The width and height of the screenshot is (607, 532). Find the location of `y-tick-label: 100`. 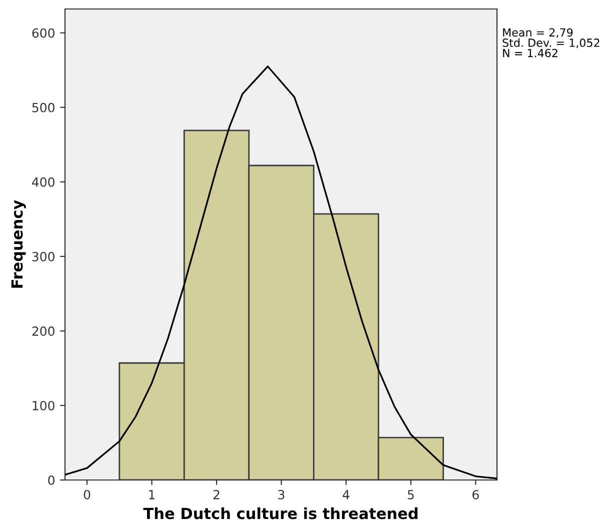

y-tick-label: 100 is located at coordinates (43, 405).